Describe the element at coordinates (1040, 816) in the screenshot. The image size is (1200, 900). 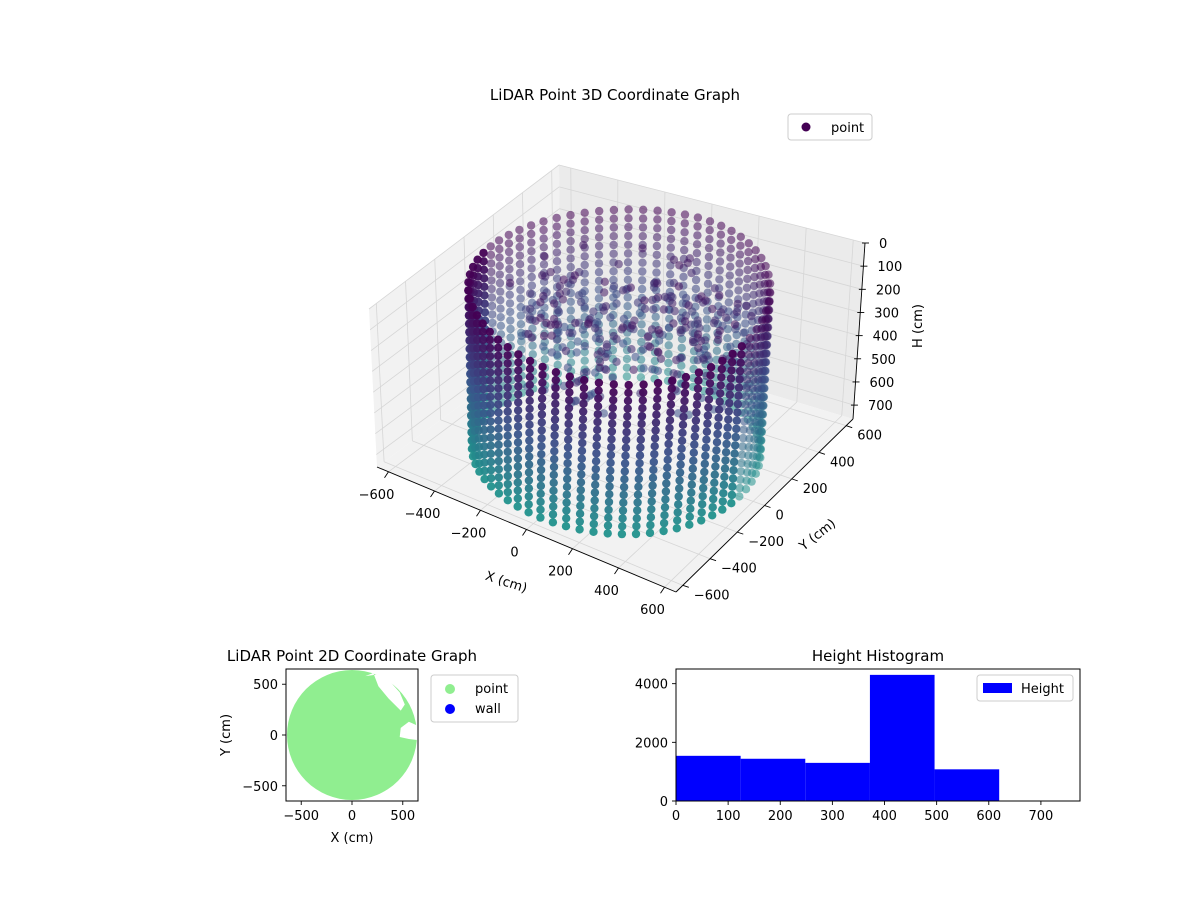
I see `histogram-x-tick-label: 700` at that location.